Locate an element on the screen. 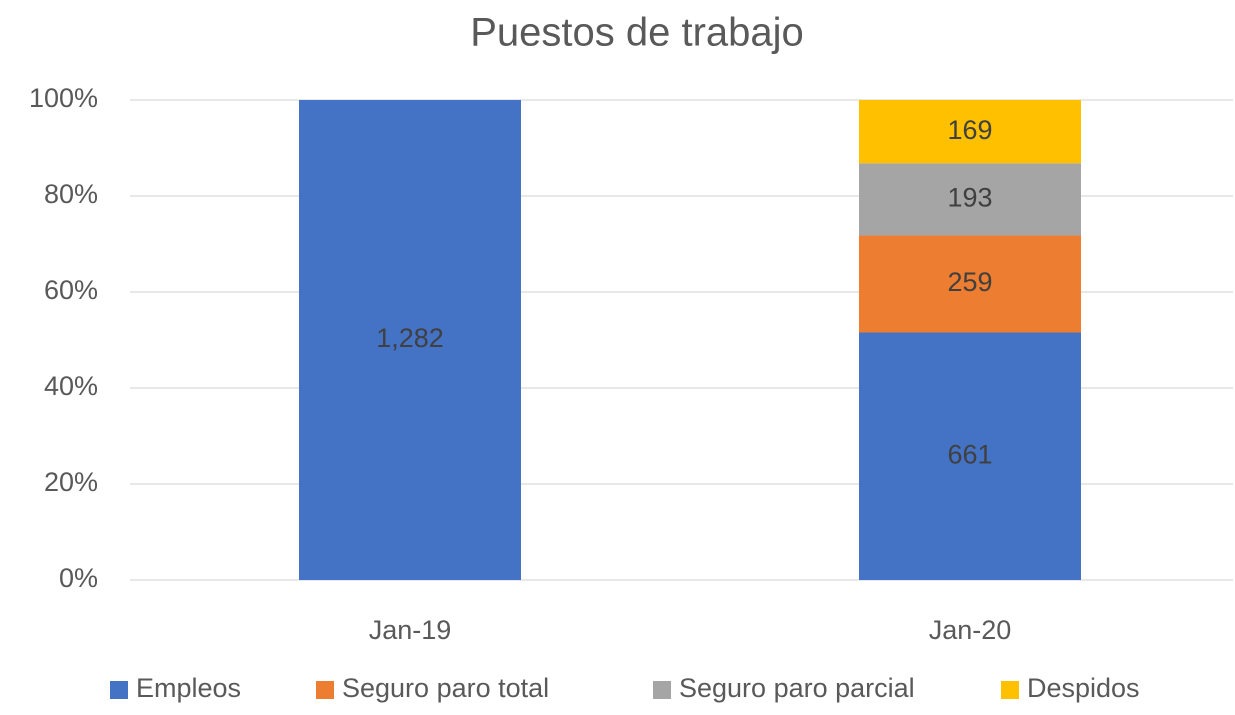  legend-label: Despidos is located at coordinates (1083, 688).